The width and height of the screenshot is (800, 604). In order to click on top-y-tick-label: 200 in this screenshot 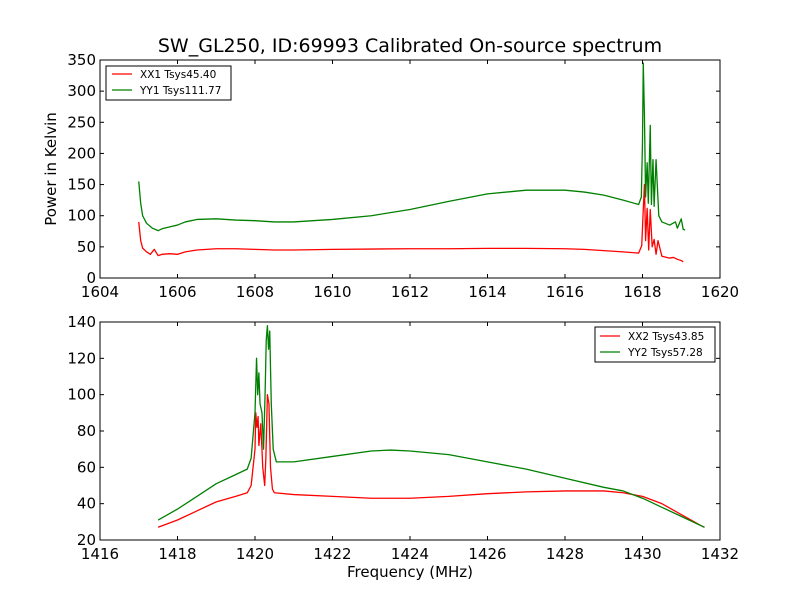, I will do `click(81, 153)`.